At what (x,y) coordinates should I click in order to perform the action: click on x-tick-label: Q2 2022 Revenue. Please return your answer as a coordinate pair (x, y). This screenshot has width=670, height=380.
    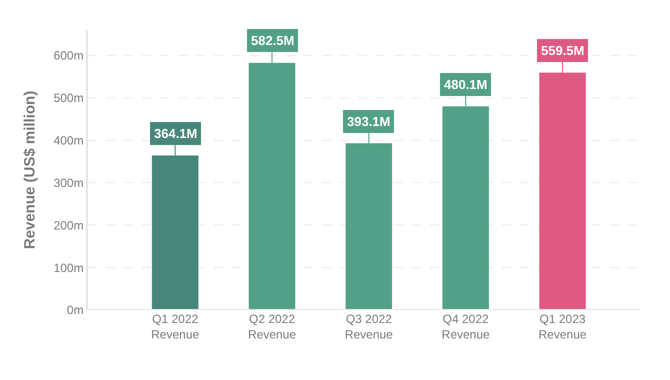
    Looking at the image, I should click on (272, 327).